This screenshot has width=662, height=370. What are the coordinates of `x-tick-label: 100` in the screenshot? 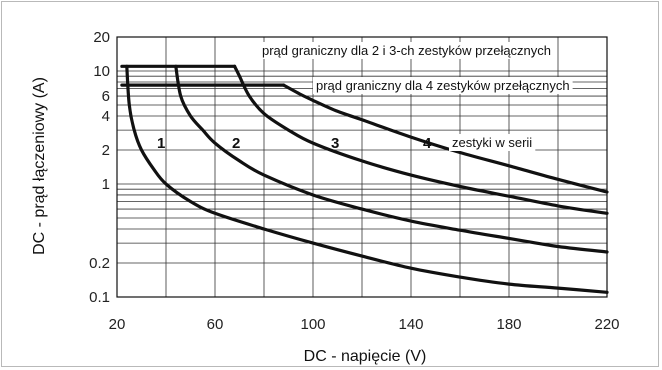 It's located at (312, 324).